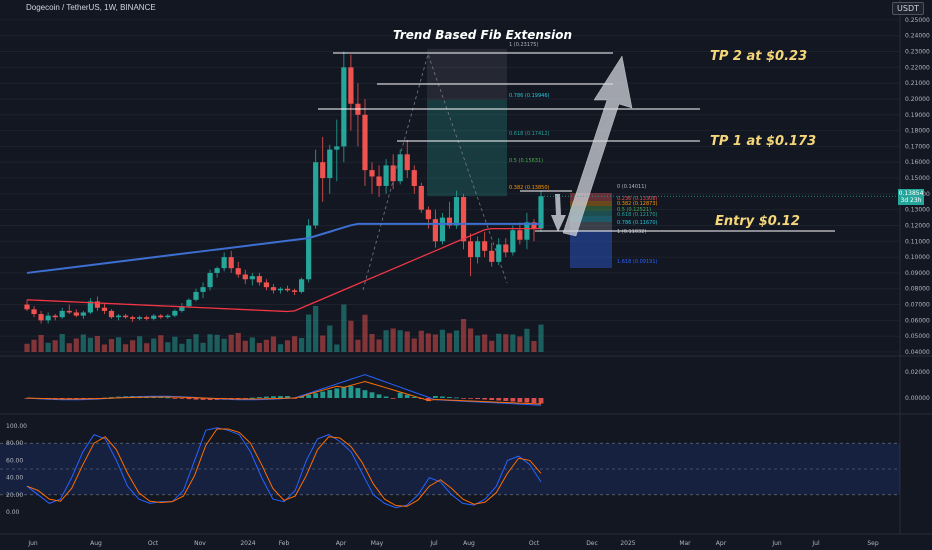 The height and width of the screenshot is (550, 932). What do you see at coordinates (283, 270) in the screenshot?
I see `ma-50-line` at bounding box center [283, 270].